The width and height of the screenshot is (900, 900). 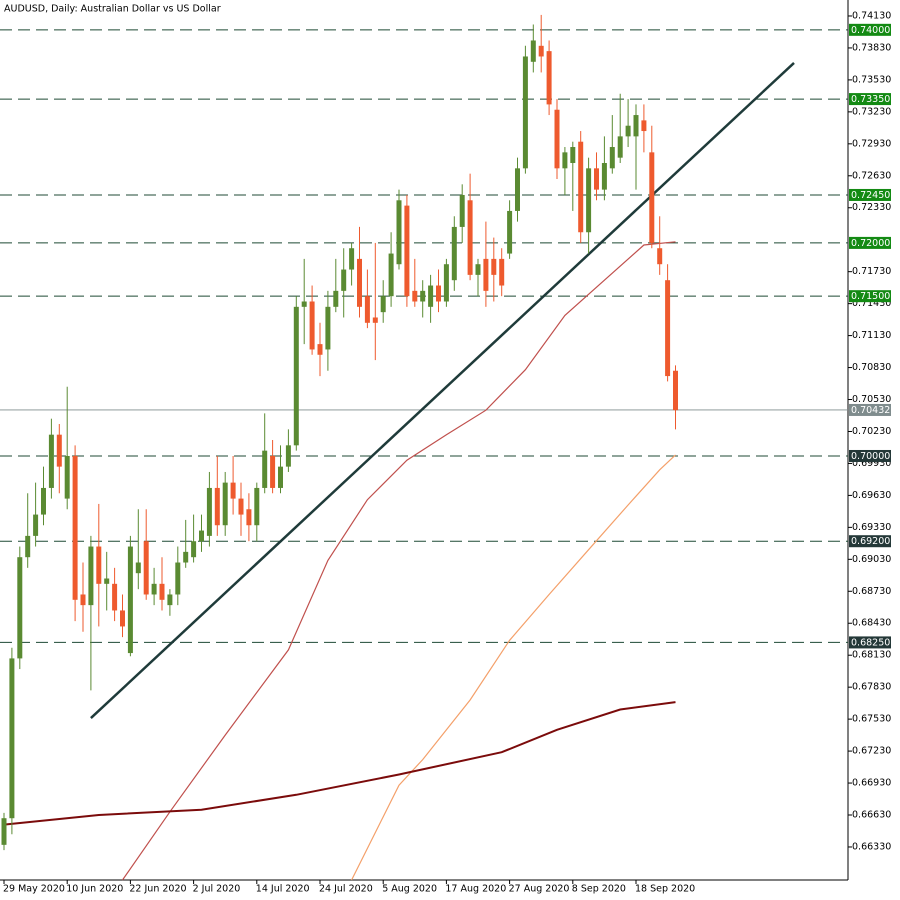 I want to click on y-tick-label: 0.68730, so click(x=871, y=591).